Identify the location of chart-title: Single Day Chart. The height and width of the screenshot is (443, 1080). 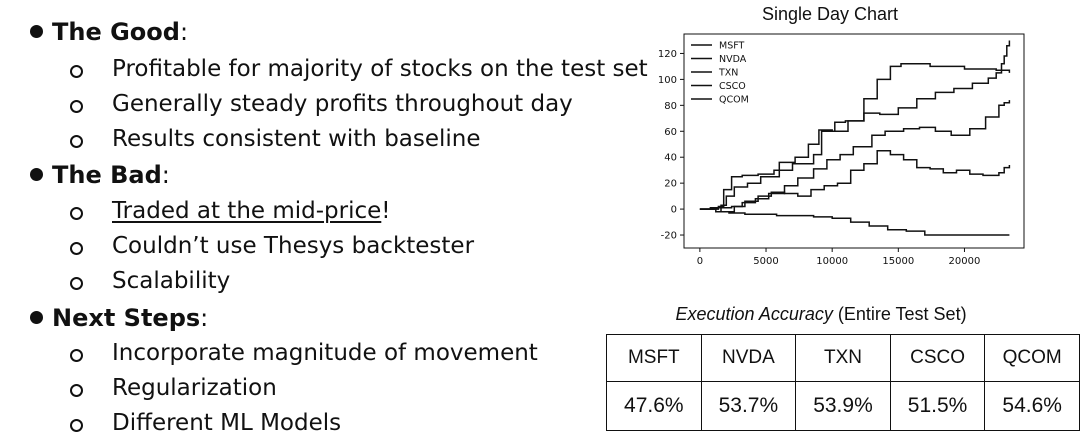
(830, 14).